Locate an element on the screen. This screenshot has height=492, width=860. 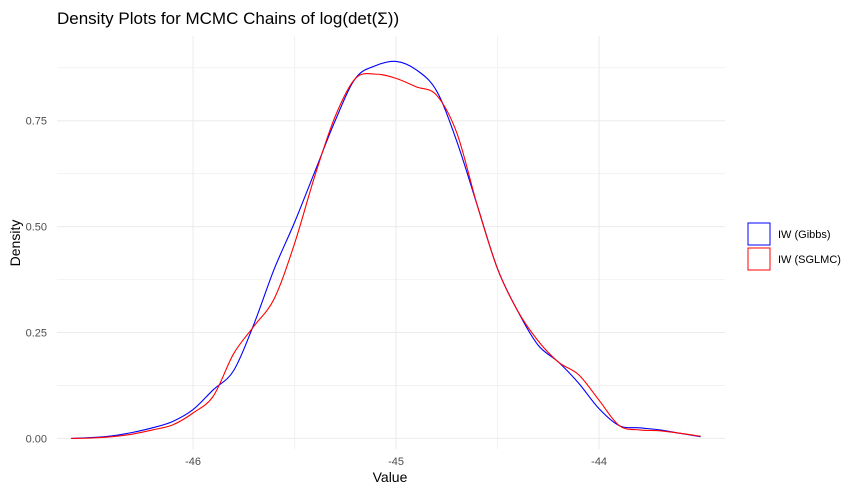
x-tick-label: -45 is located at coordinates (396, 462).